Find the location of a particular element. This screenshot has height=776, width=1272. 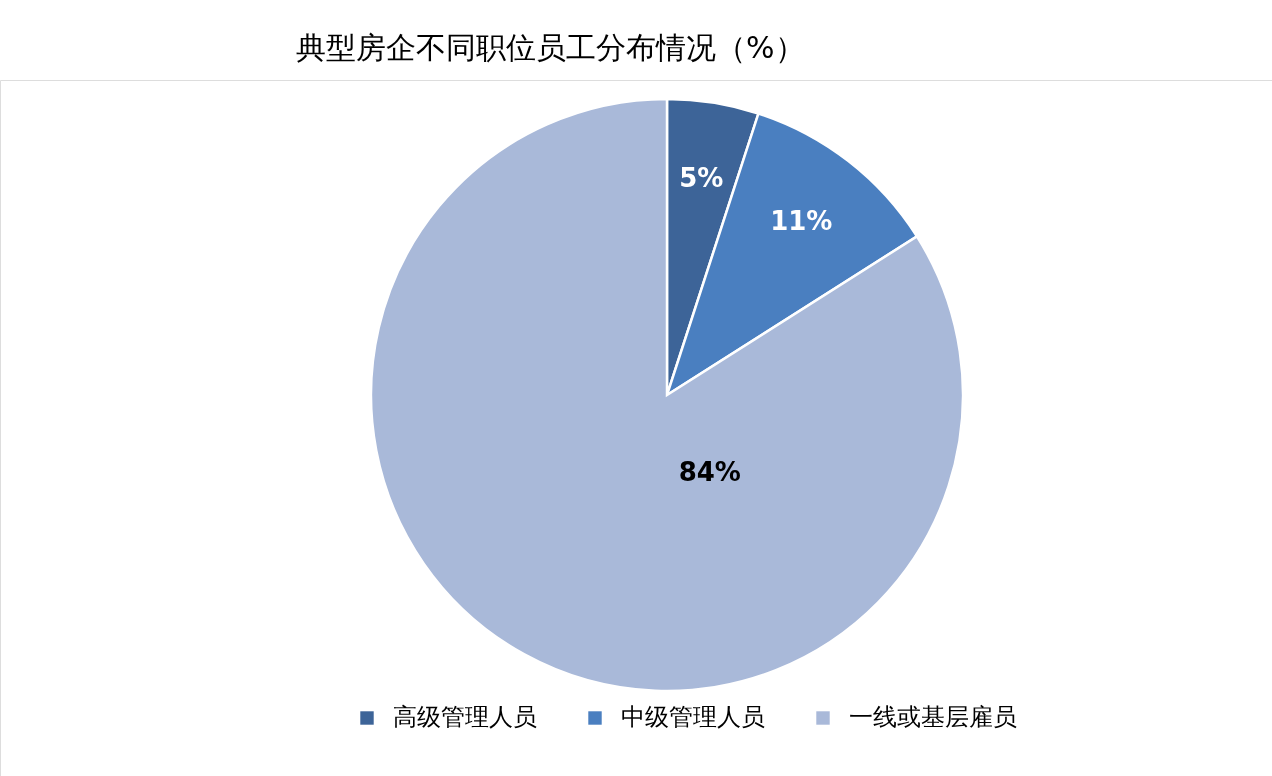

chart-title: 典型房企不同职位员工分布情况（%） is located at coordinates (550, 47).